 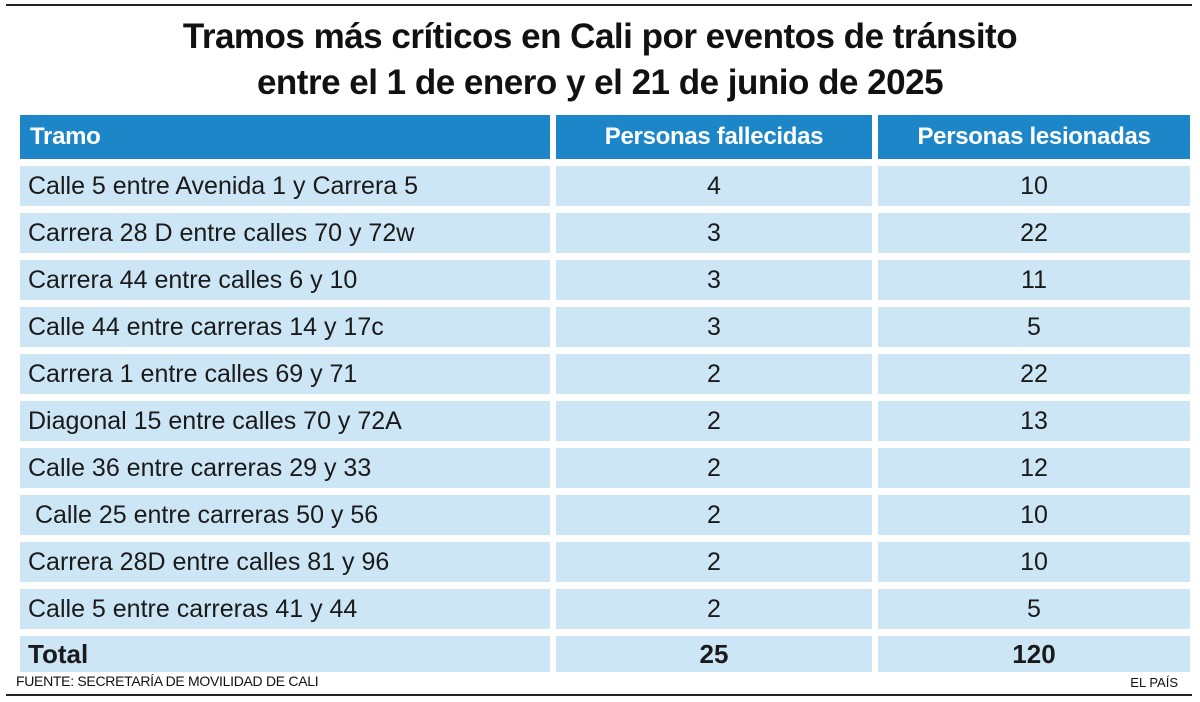 I want to click on table-row: Calle 25 entre carreras 50 y 56 2 10, so click(x=605, y=515).